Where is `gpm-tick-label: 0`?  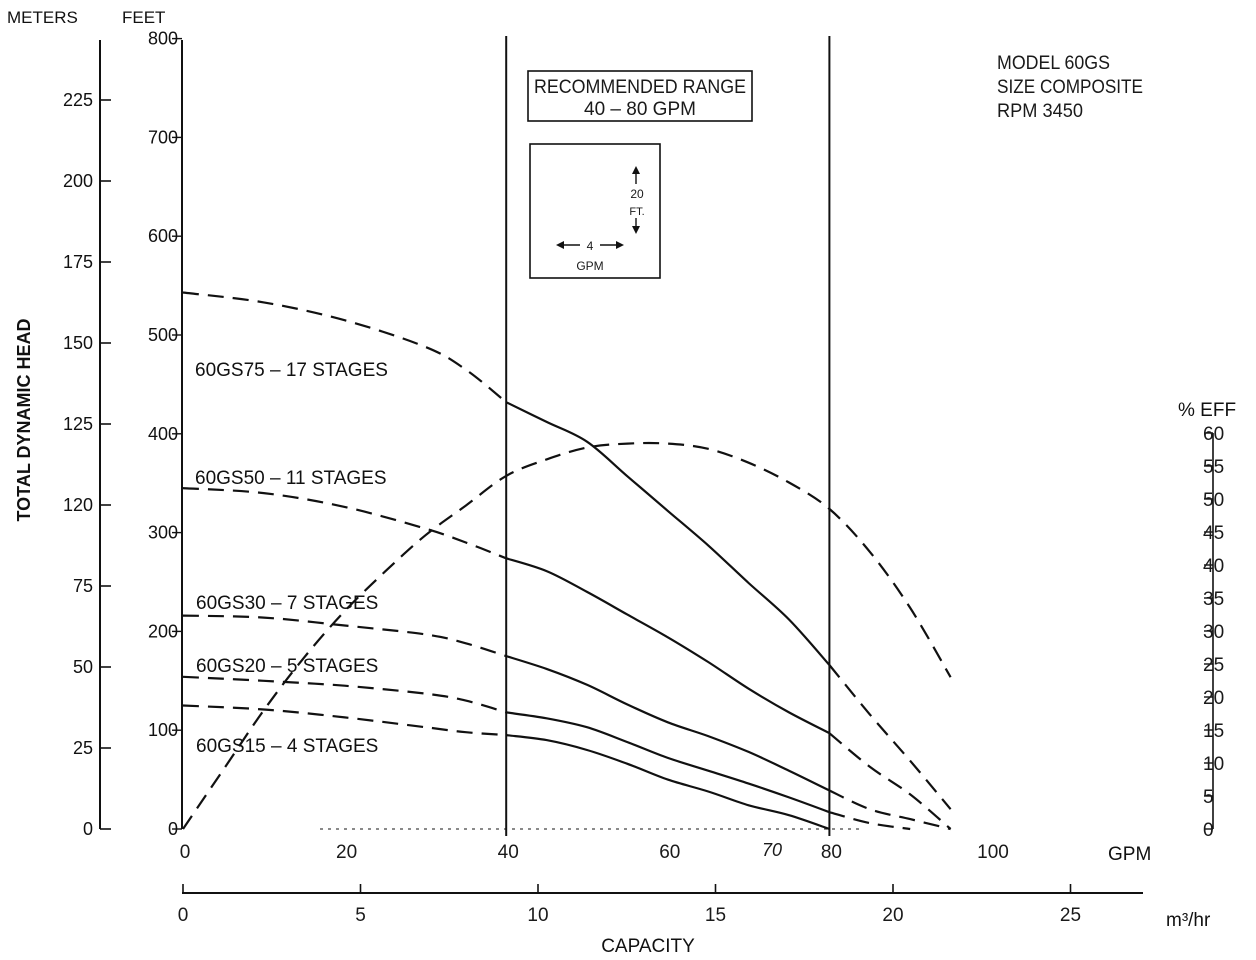
gpm-tick-label: 0 is located at coordinates (185, 852).